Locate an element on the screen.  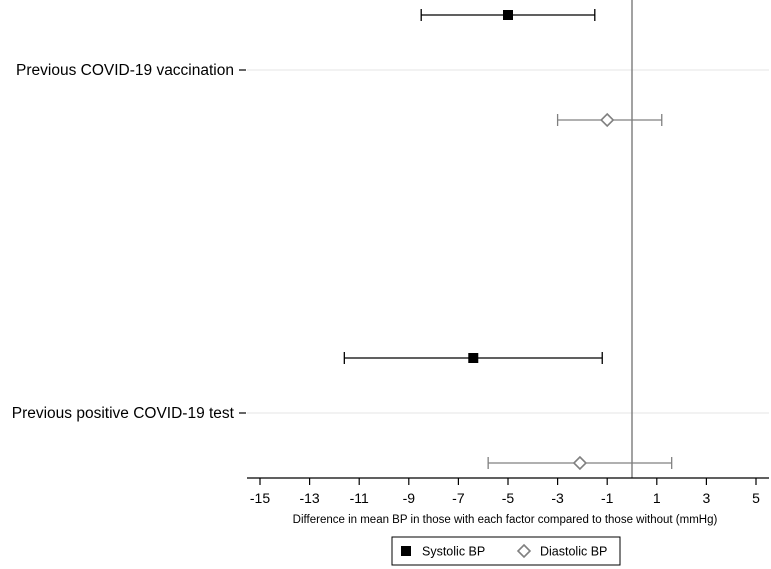
diastolic-covid-test-estimate-marker is located at coordinates (580, 463).